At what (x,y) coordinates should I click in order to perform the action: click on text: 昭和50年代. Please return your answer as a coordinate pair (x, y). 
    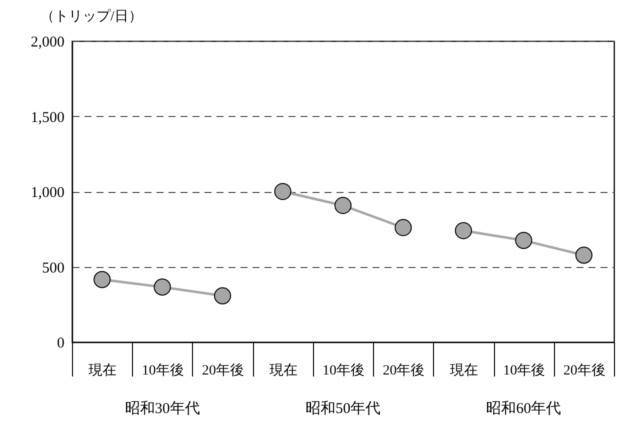
    Looking at the image, I should click on (343, 408).